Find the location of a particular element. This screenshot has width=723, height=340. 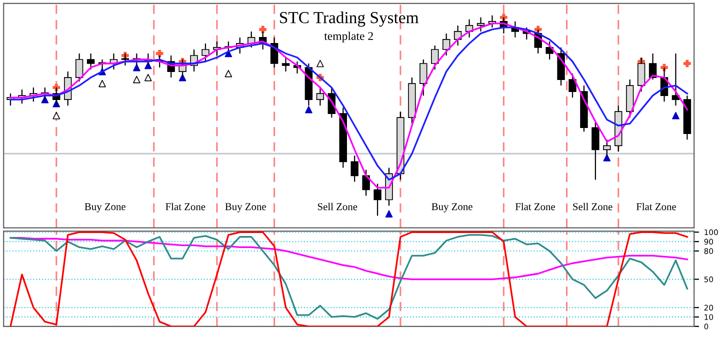

chart-title: STC Trading System is located at coordinates (349, 19).